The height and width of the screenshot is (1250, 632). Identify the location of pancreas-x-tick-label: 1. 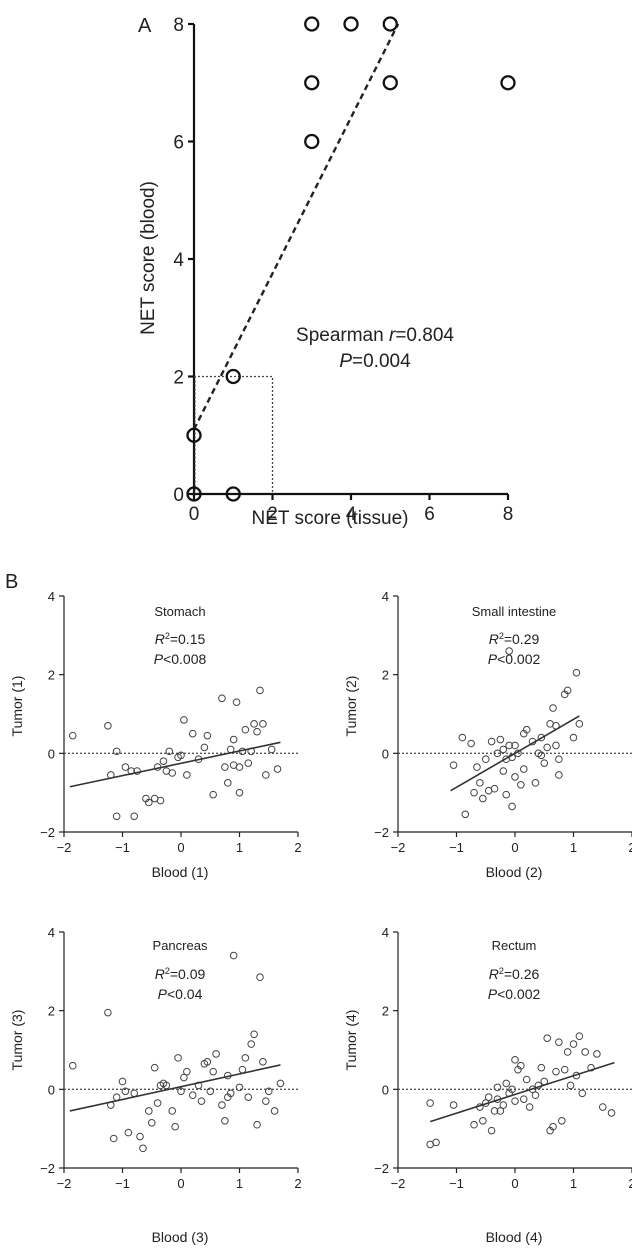
(239, 1183).